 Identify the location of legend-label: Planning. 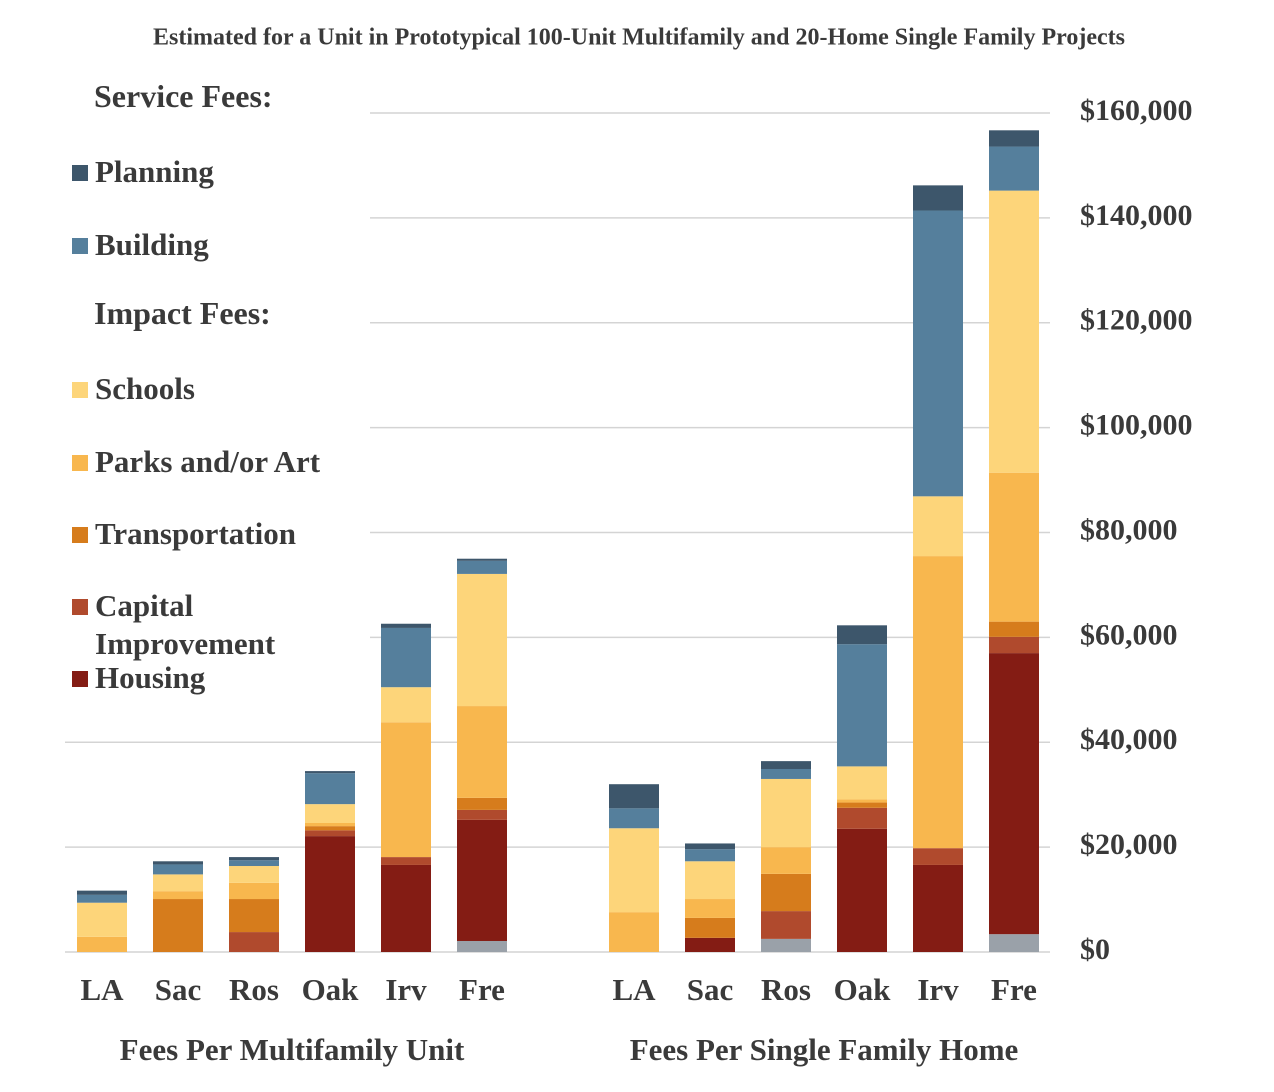
(154, 172).